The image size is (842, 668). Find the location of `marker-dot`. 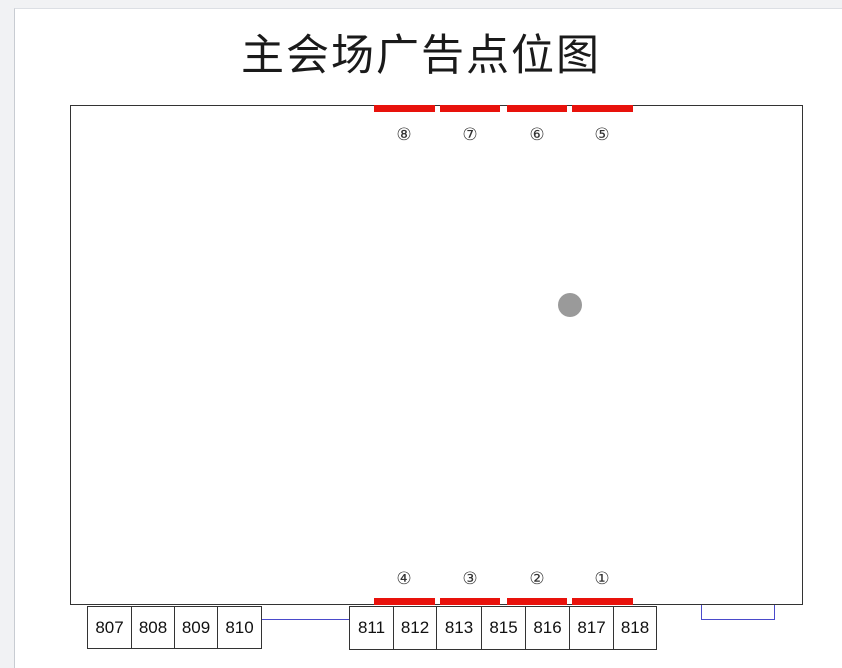

marker-dot is located at coordinates (570, 305).